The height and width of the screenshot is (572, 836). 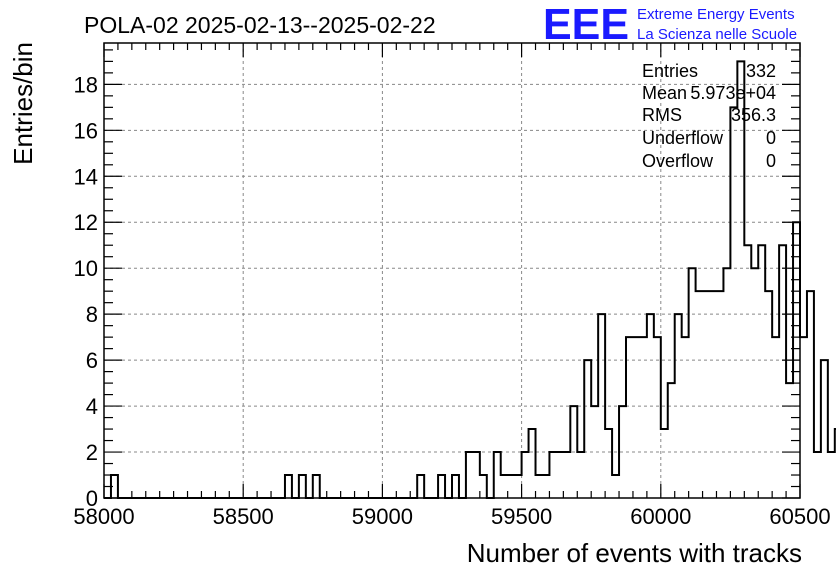 What do you see at coordinates (382, 516) in the screenshot?
I see `x-tick-label: 59000` at bounding box center [382, 516].